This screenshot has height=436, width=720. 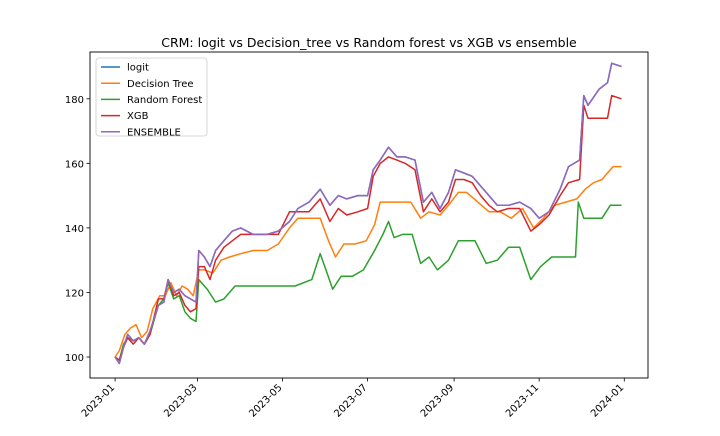 I want to click on legend-label: ENSEMBLE, so click(x=154, y=132).